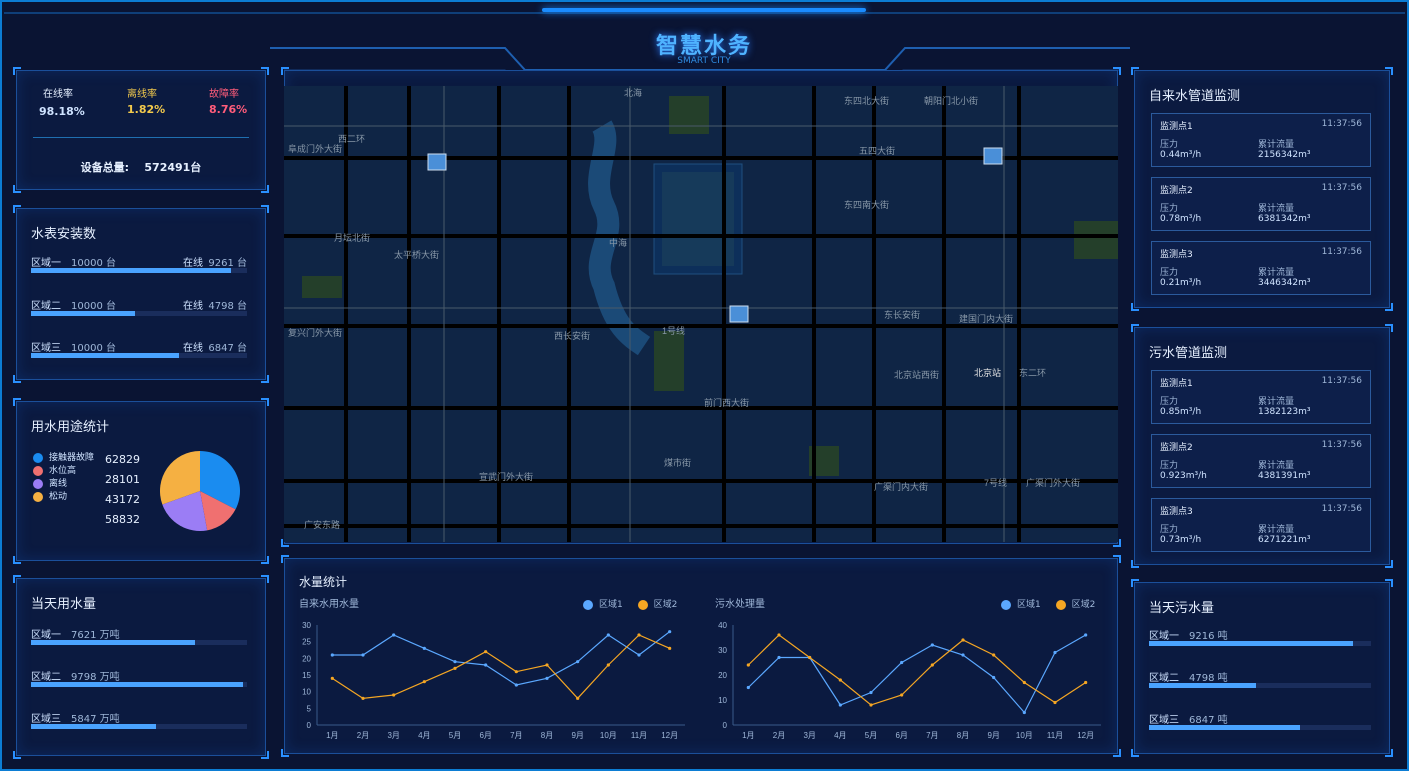 Image resolution: width=1409 pixels, height=771 pixels. What do you see at coordinates (1048, 603) in the screenshot?
I see `chart2-legend: 区域1 区域2` at bounding box center [1048, 603].